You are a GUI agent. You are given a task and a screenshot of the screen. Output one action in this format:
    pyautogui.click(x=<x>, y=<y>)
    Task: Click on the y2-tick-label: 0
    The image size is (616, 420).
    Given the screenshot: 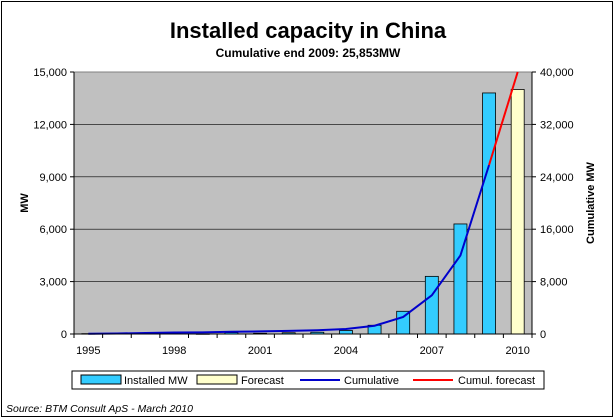 What is the action you would take?
    pyautogui.click(x=543, y=335)
    